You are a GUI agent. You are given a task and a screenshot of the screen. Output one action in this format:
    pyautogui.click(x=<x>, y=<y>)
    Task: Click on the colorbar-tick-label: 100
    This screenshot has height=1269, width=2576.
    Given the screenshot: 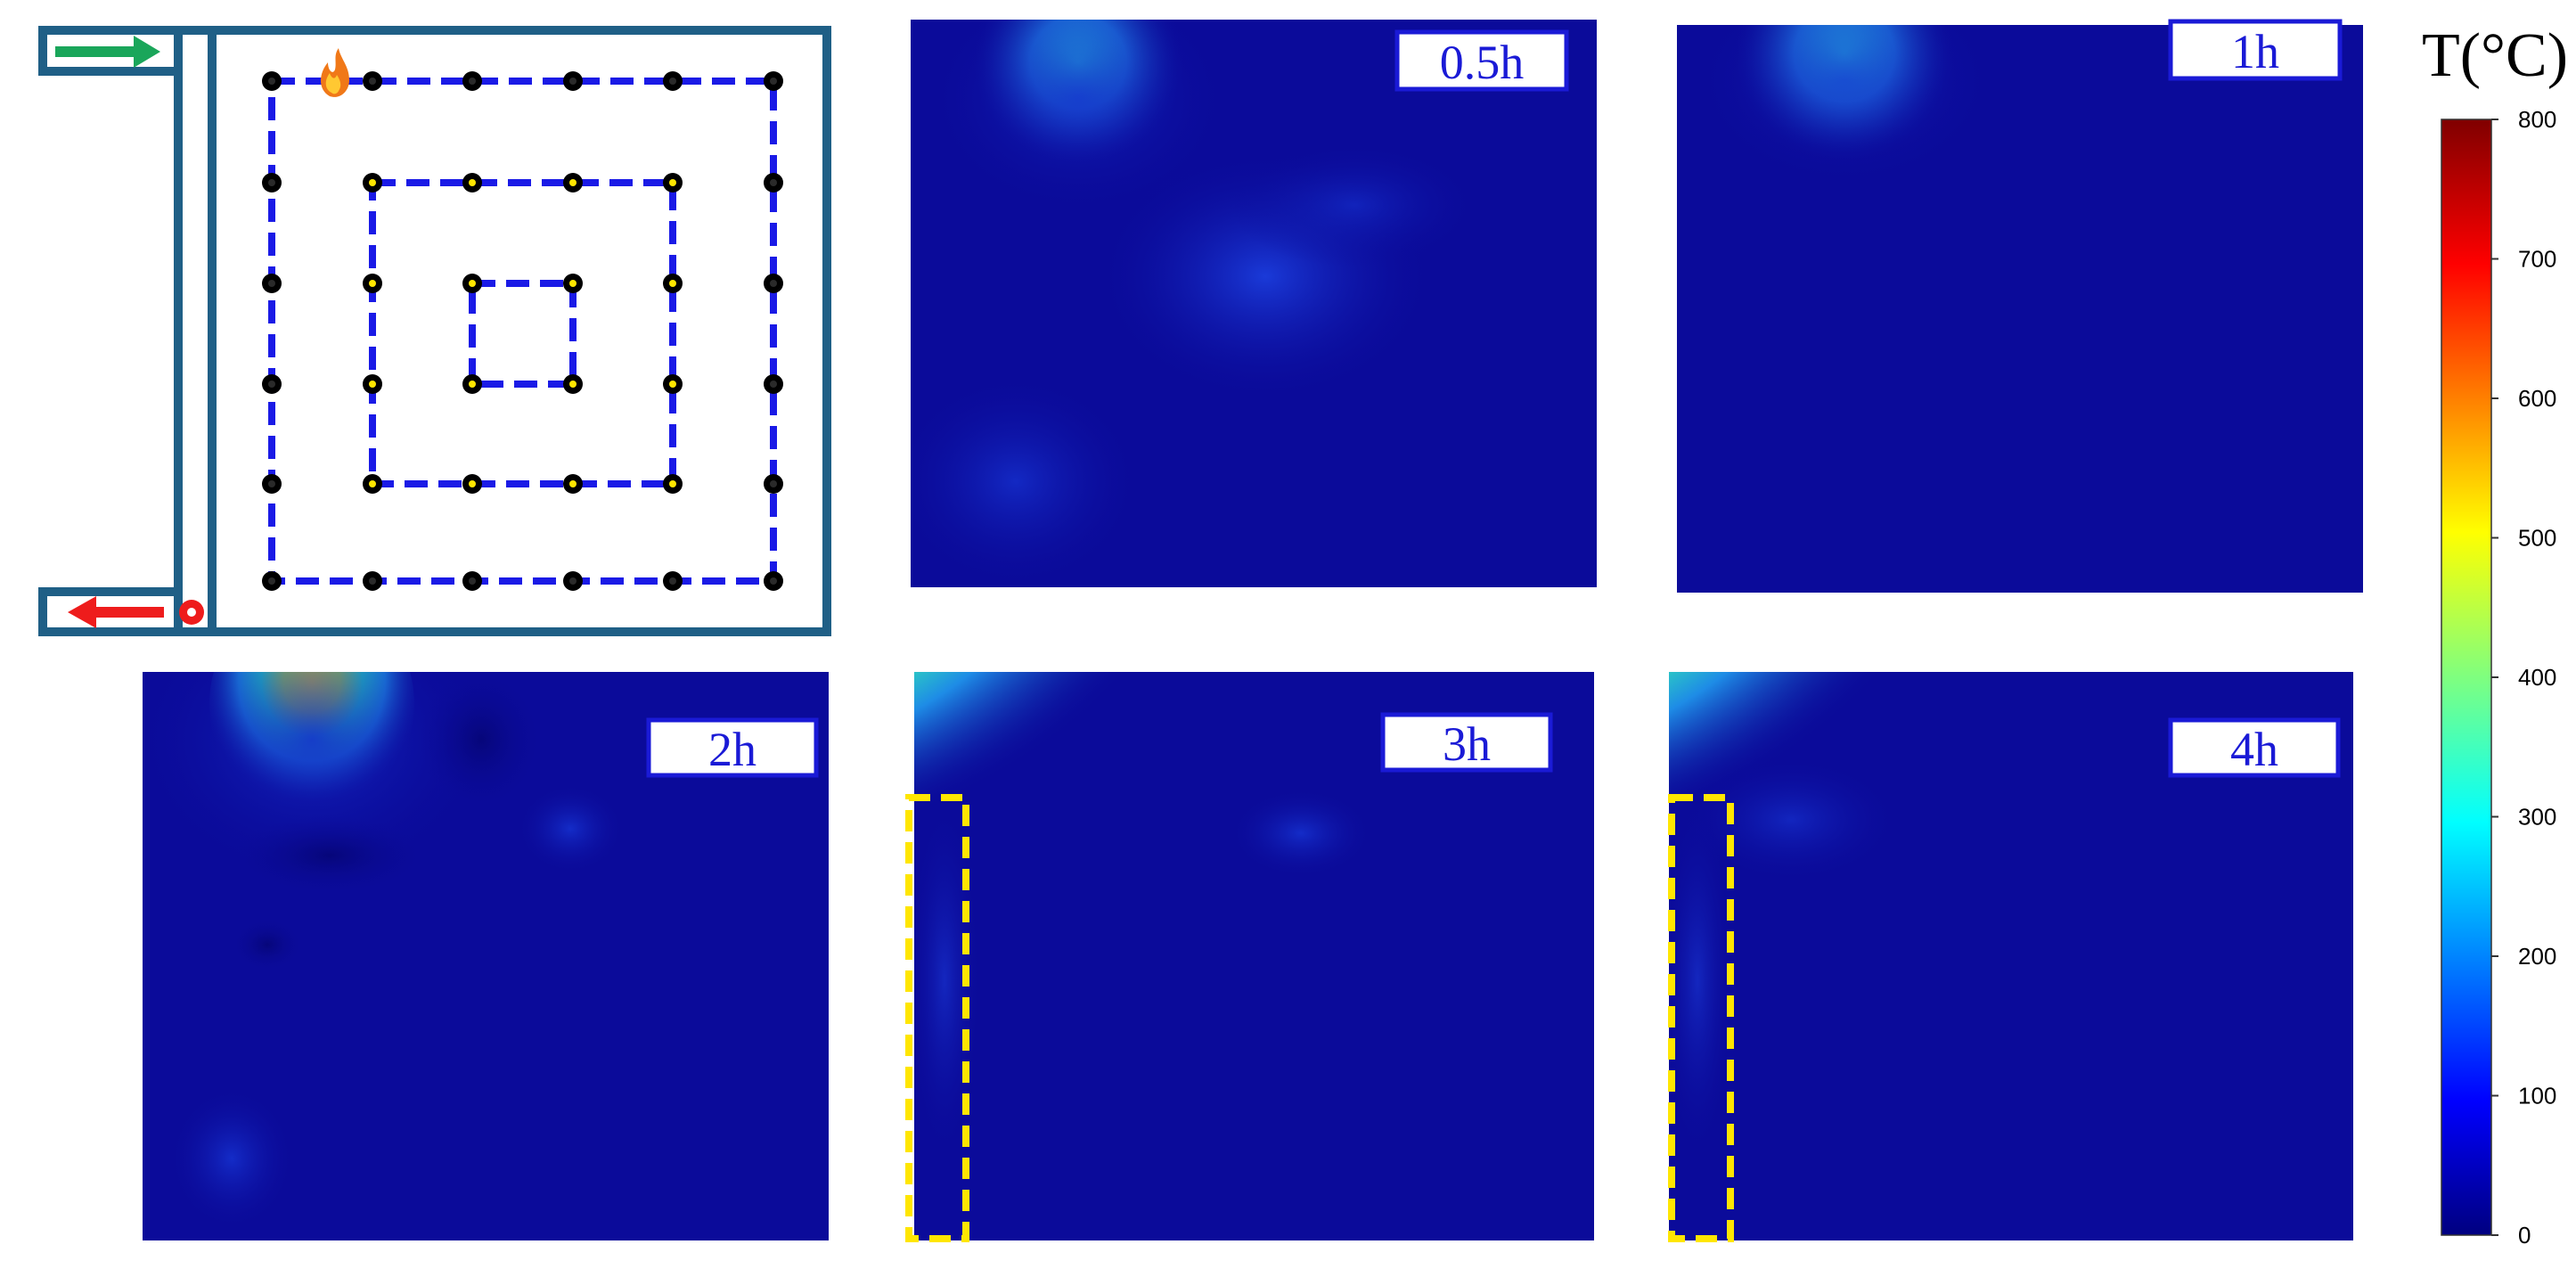 What is the action you would take?
    pyautogui.click(x=2537, y=1096)
    